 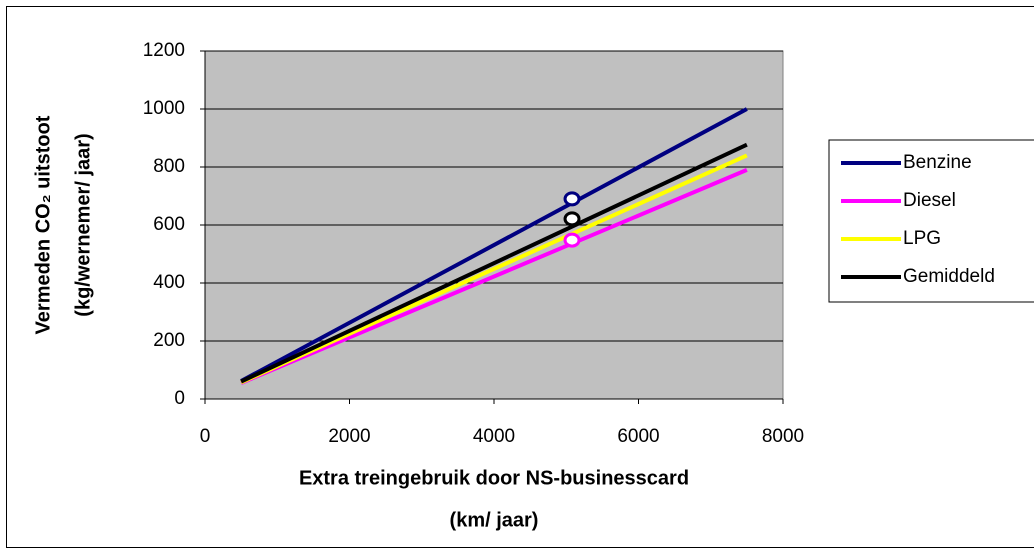 What do you see at coordinates (169, 340) in the screenshot?
I see `y-tick-label: 200` at bounding box center [169, 340].